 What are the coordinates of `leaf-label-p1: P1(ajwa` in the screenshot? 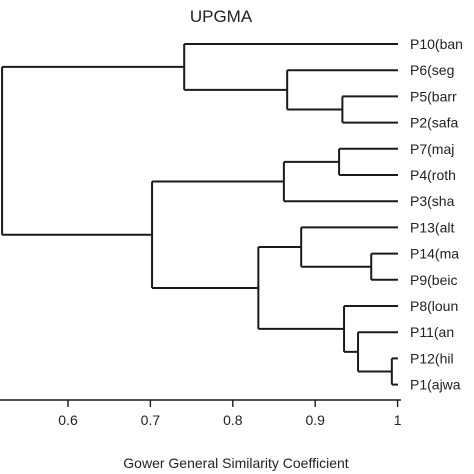 It's located at (435, 385).